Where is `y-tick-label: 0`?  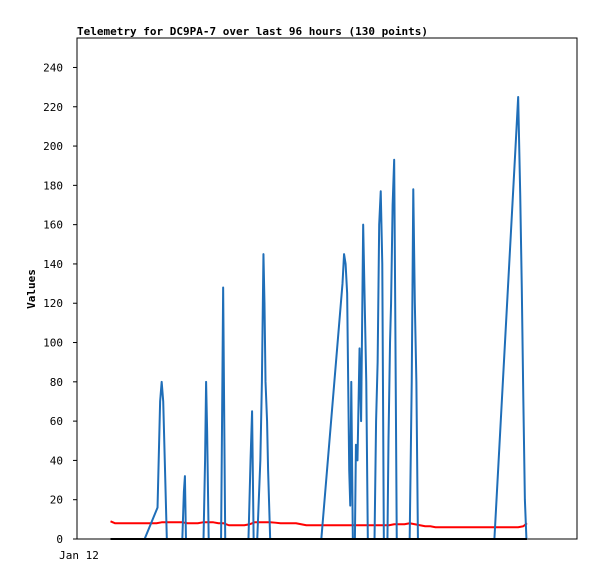
y-tick-label: 0 is located at coordinates (59, 539).